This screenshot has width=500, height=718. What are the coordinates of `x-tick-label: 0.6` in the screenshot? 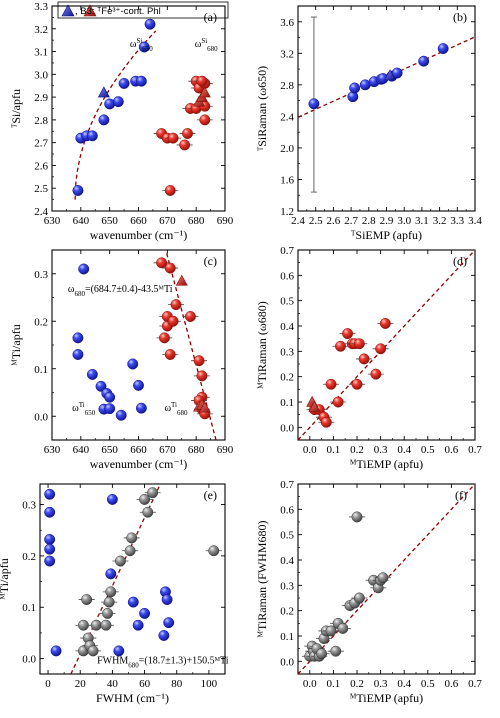 It's located at (452, 684).